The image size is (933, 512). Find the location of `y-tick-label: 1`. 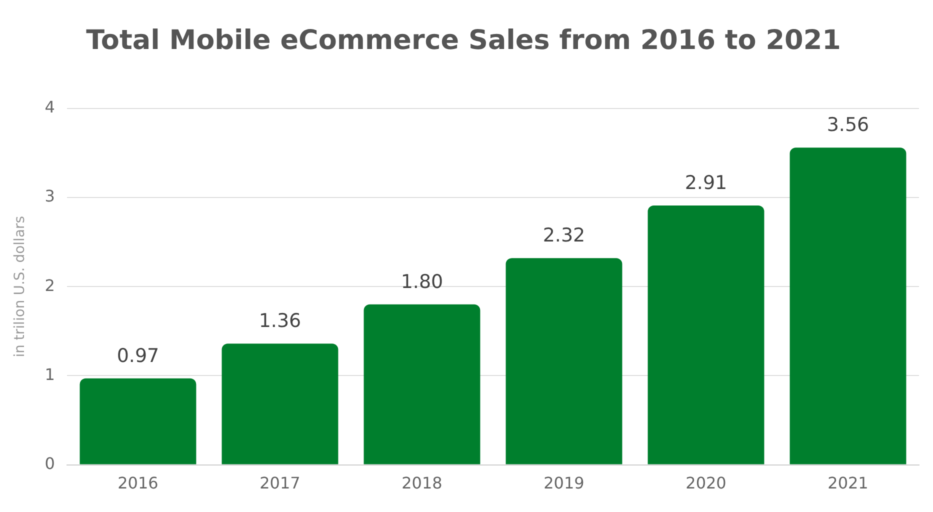

y-tick-label: 1 is located at coordinates (49, 374).